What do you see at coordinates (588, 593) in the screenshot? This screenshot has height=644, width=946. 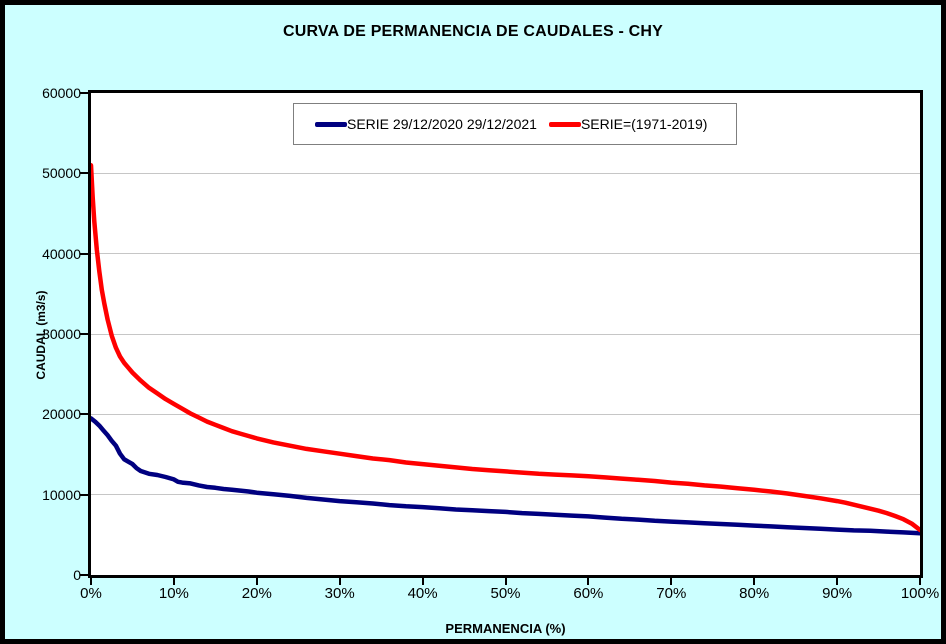 I see `x-axis-tick-label: 60%` at bounding box center [588, 593].